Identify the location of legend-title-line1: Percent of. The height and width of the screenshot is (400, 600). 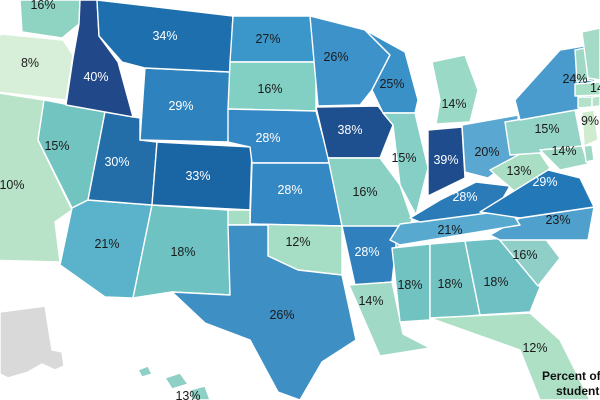
(571, 376).